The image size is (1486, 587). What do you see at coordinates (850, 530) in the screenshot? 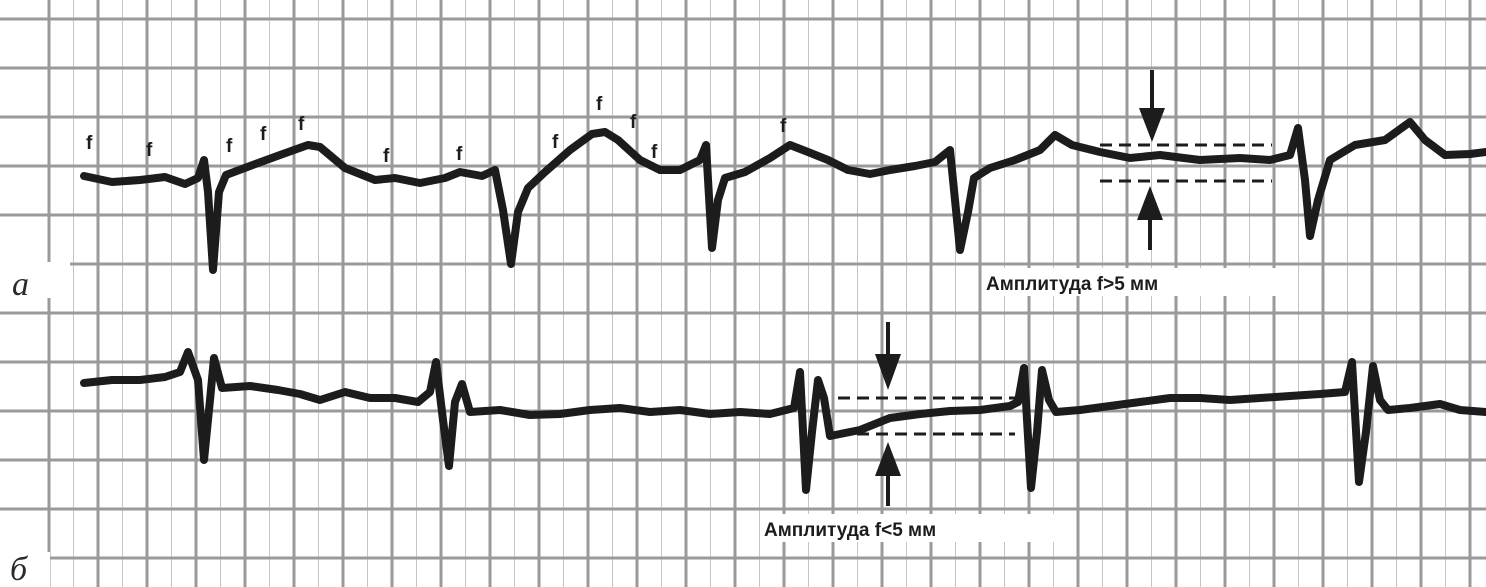
I see `amplitude-caption-b: Амплитуда f<5 мм` at bounding box center [850, 530].